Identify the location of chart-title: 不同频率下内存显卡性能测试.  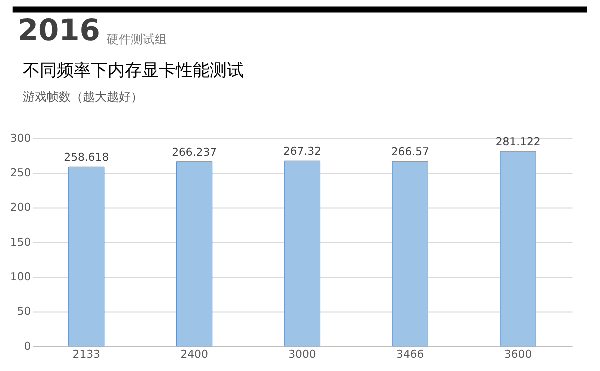
(133, 70).